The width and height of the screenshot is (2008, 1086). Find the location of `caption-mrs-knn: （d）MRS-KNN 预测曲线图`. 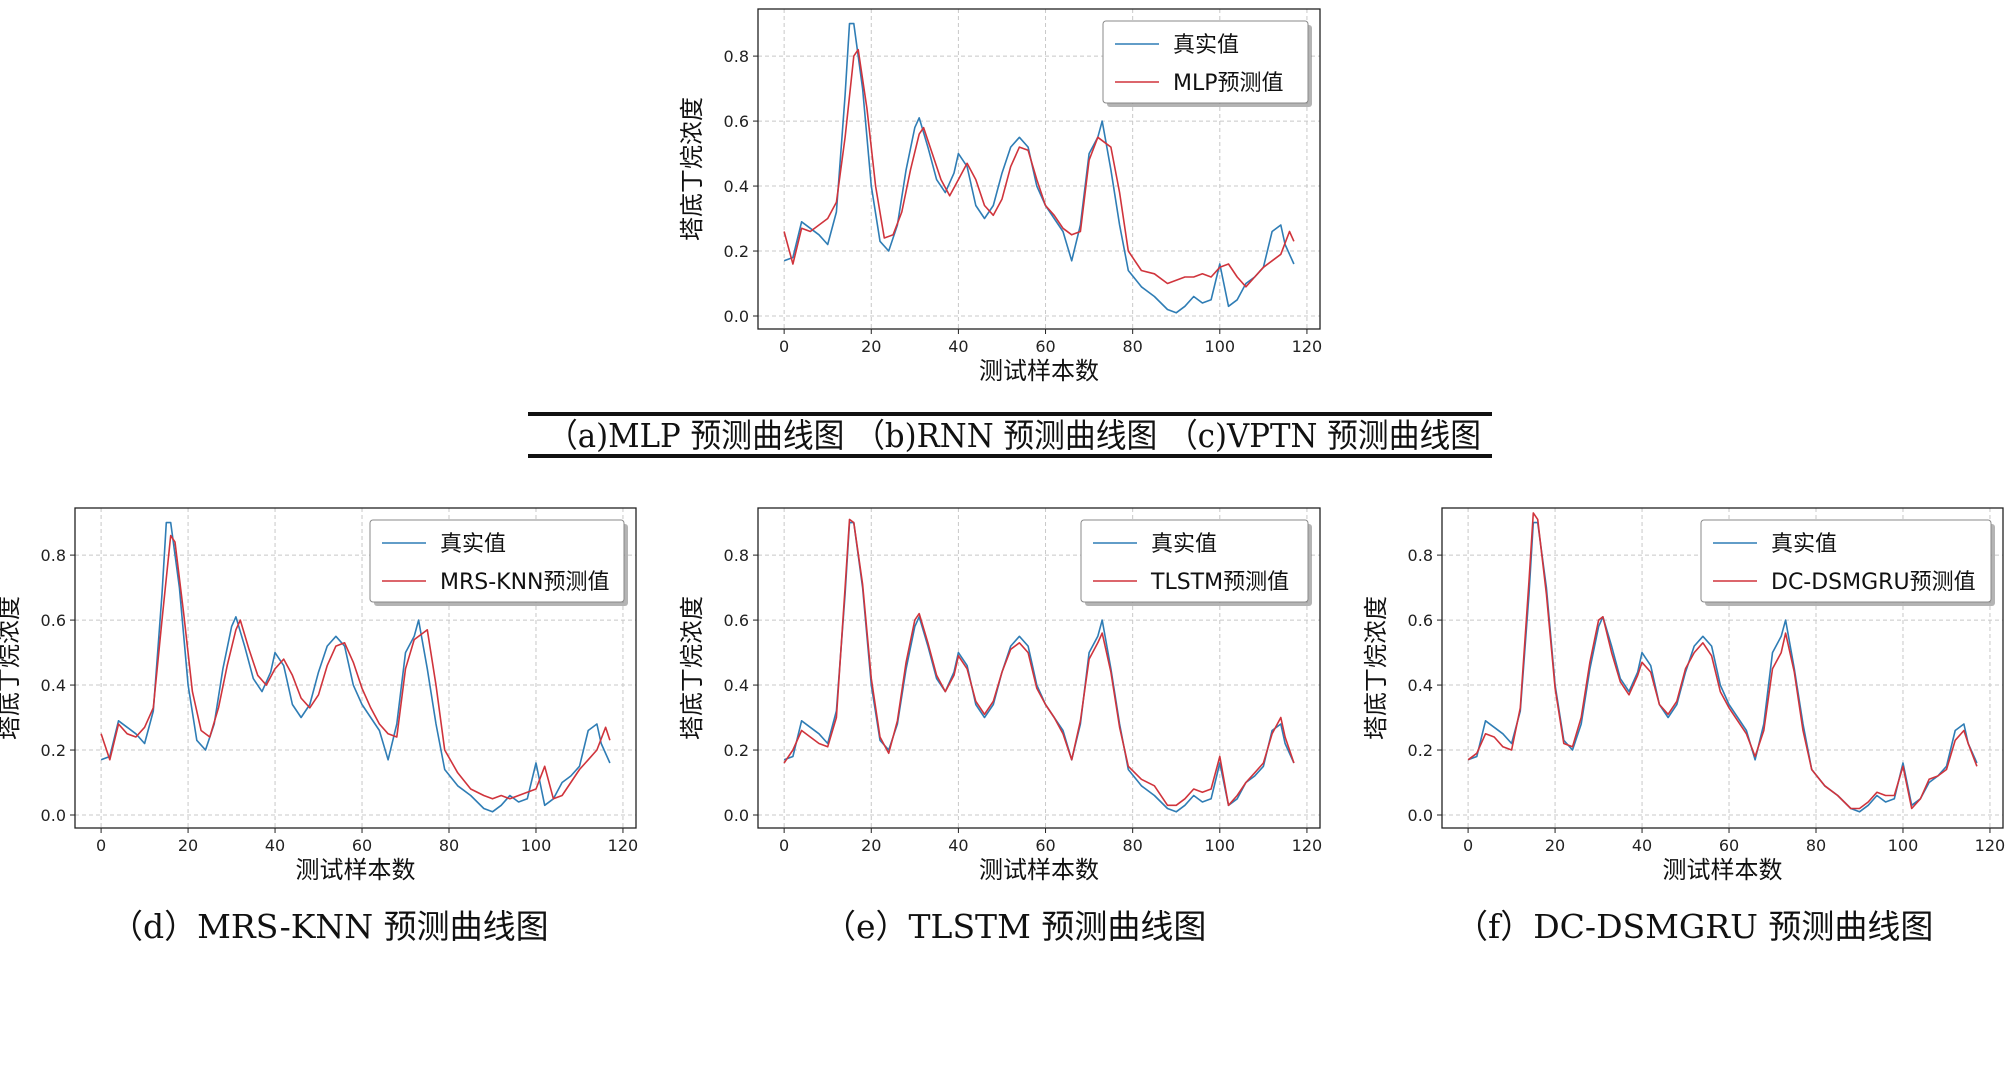

caption-mrs-knn: （d）MRS-KNN 预测曲线图 is located at coordinates (329, 926).